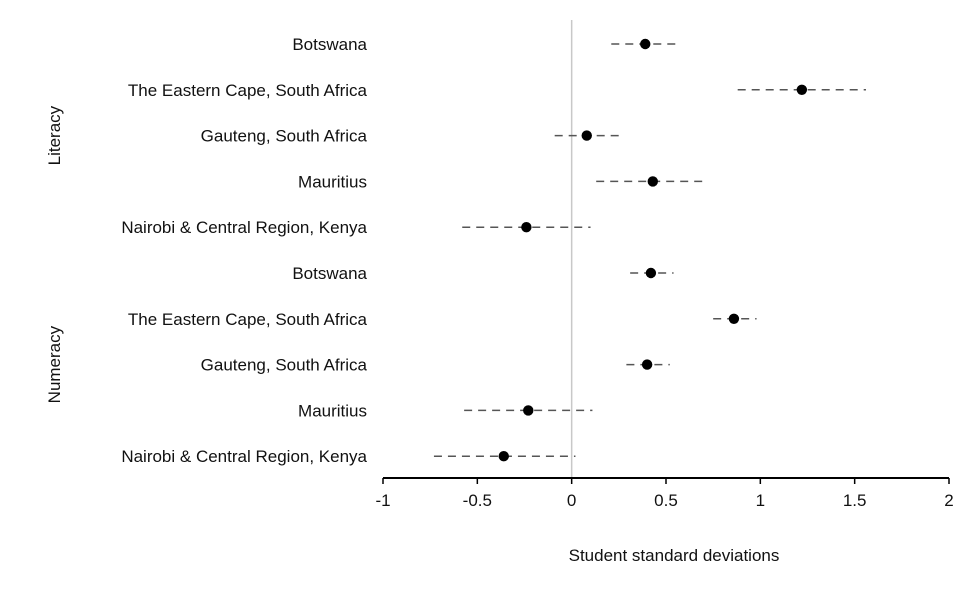 The width and height of the screenshot is (974, 602). I want to click on x-tick-label: 2, so click(948, 500).